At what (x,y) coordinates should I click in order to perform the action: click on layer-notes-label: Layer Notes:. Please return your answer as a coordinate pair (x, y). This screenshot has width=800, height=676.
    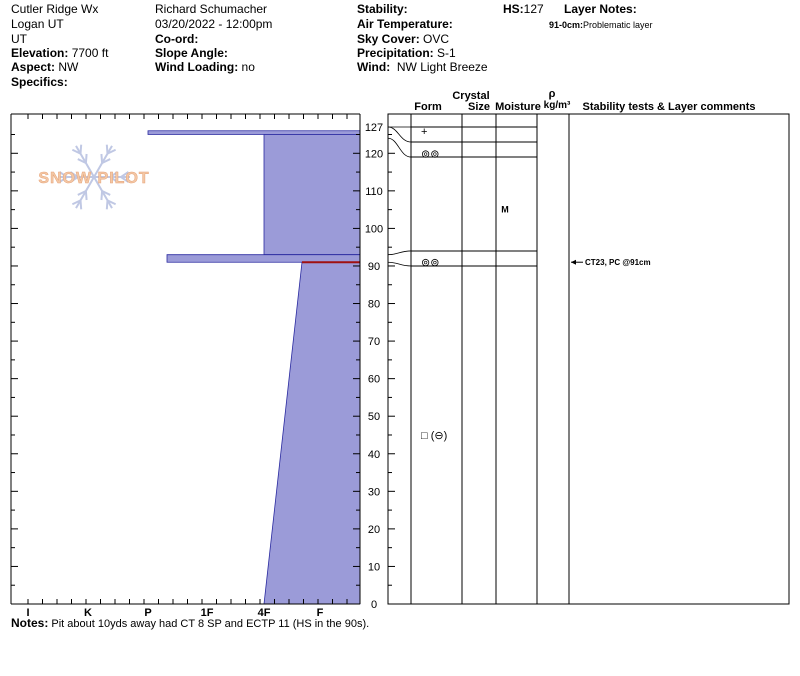
    Looking at the image, I should click on (600, 9).